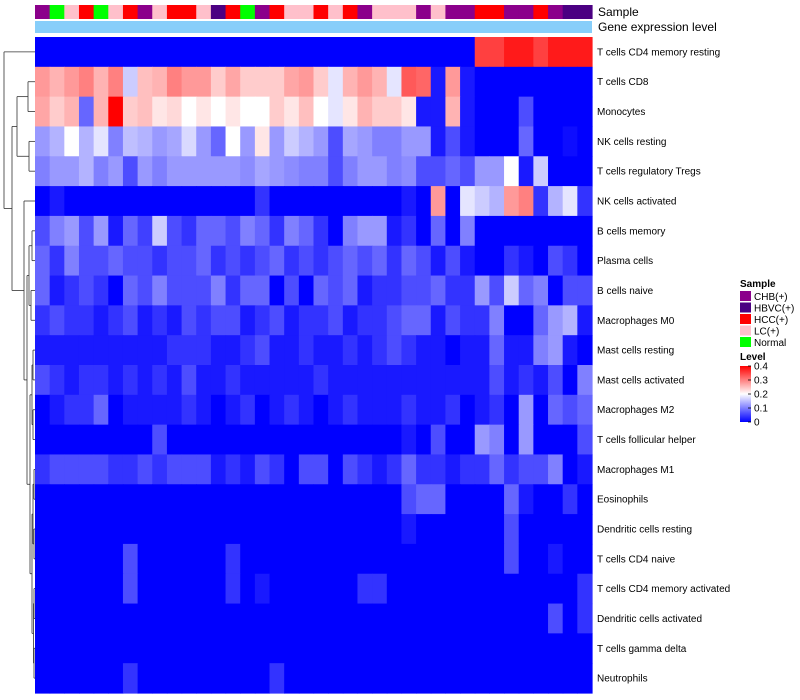  I want to click on row-label: NK cells activated, so click(636, 202).